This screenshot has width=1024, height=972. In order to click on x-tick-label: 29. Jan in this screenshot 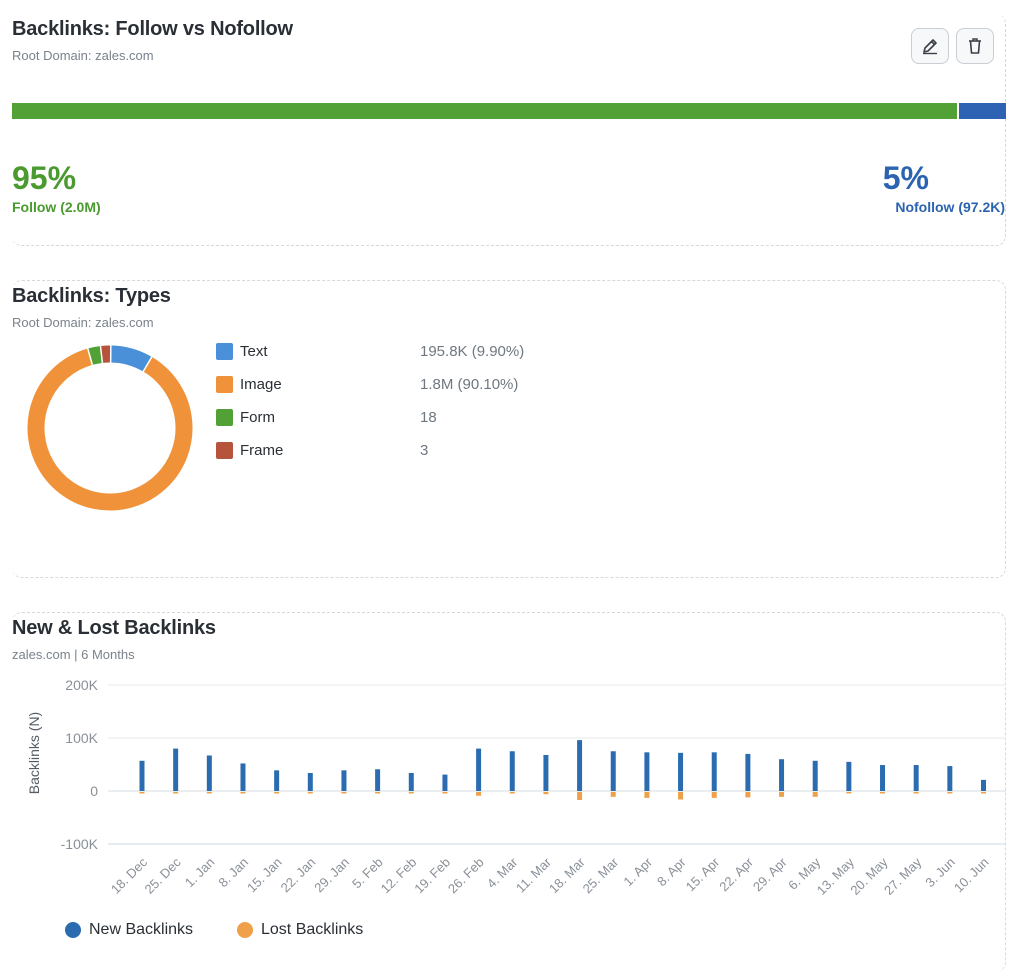, I will do `click(331, 875)`.